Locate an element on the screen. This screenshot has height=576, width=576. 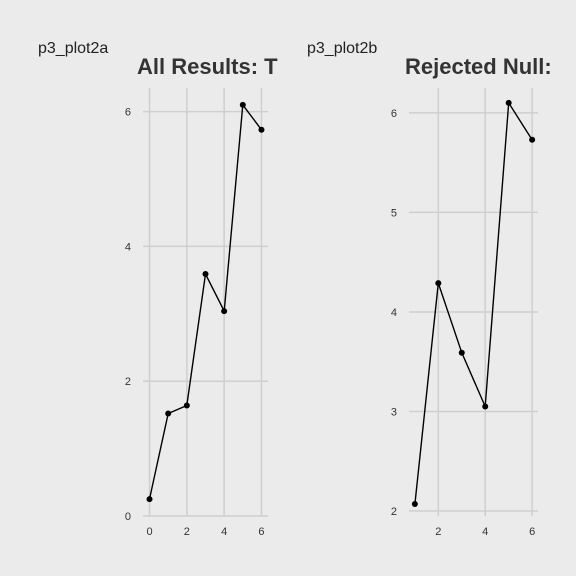
panel-tag: p3_plot2a is located at coordinates (73, 48).